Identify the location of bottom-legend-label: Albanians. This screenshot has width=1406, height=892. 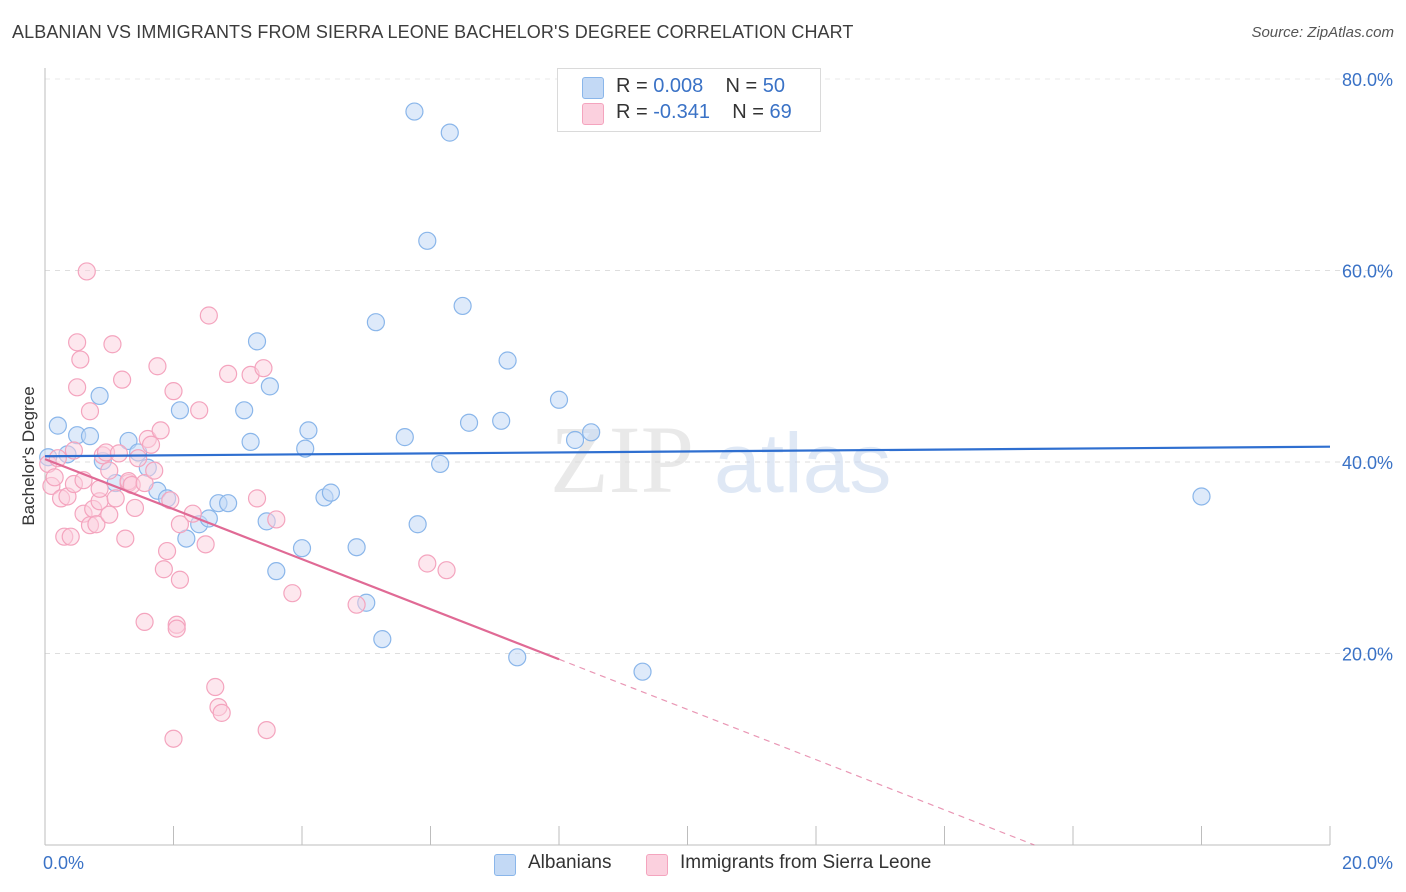
(570, 862).